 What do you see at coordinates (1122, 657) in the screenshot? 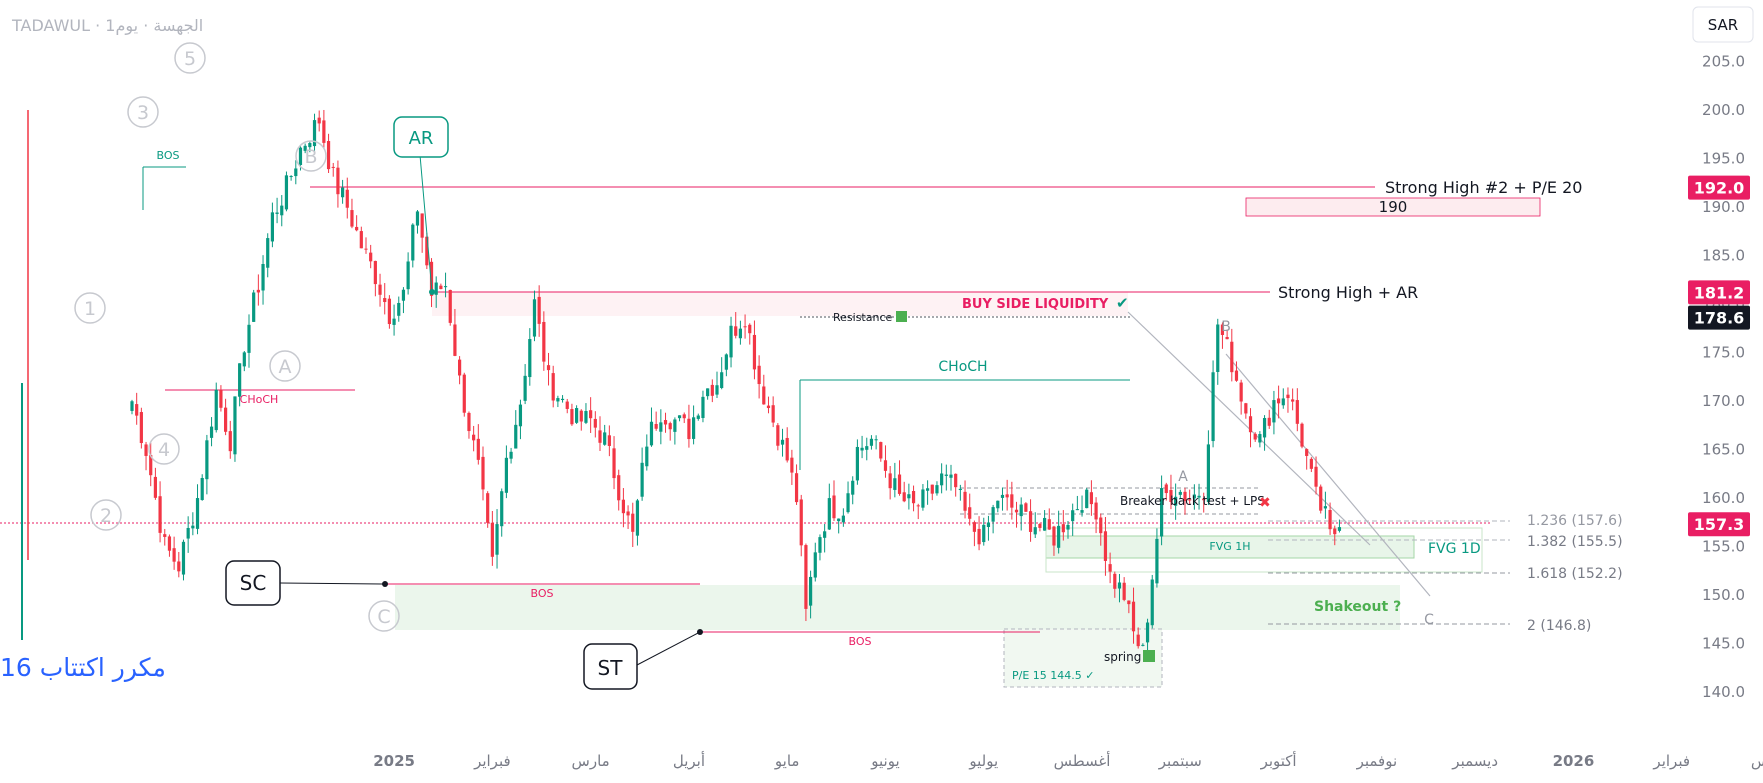
I see `spring-label: spring` at bounding box center [1122, 657].